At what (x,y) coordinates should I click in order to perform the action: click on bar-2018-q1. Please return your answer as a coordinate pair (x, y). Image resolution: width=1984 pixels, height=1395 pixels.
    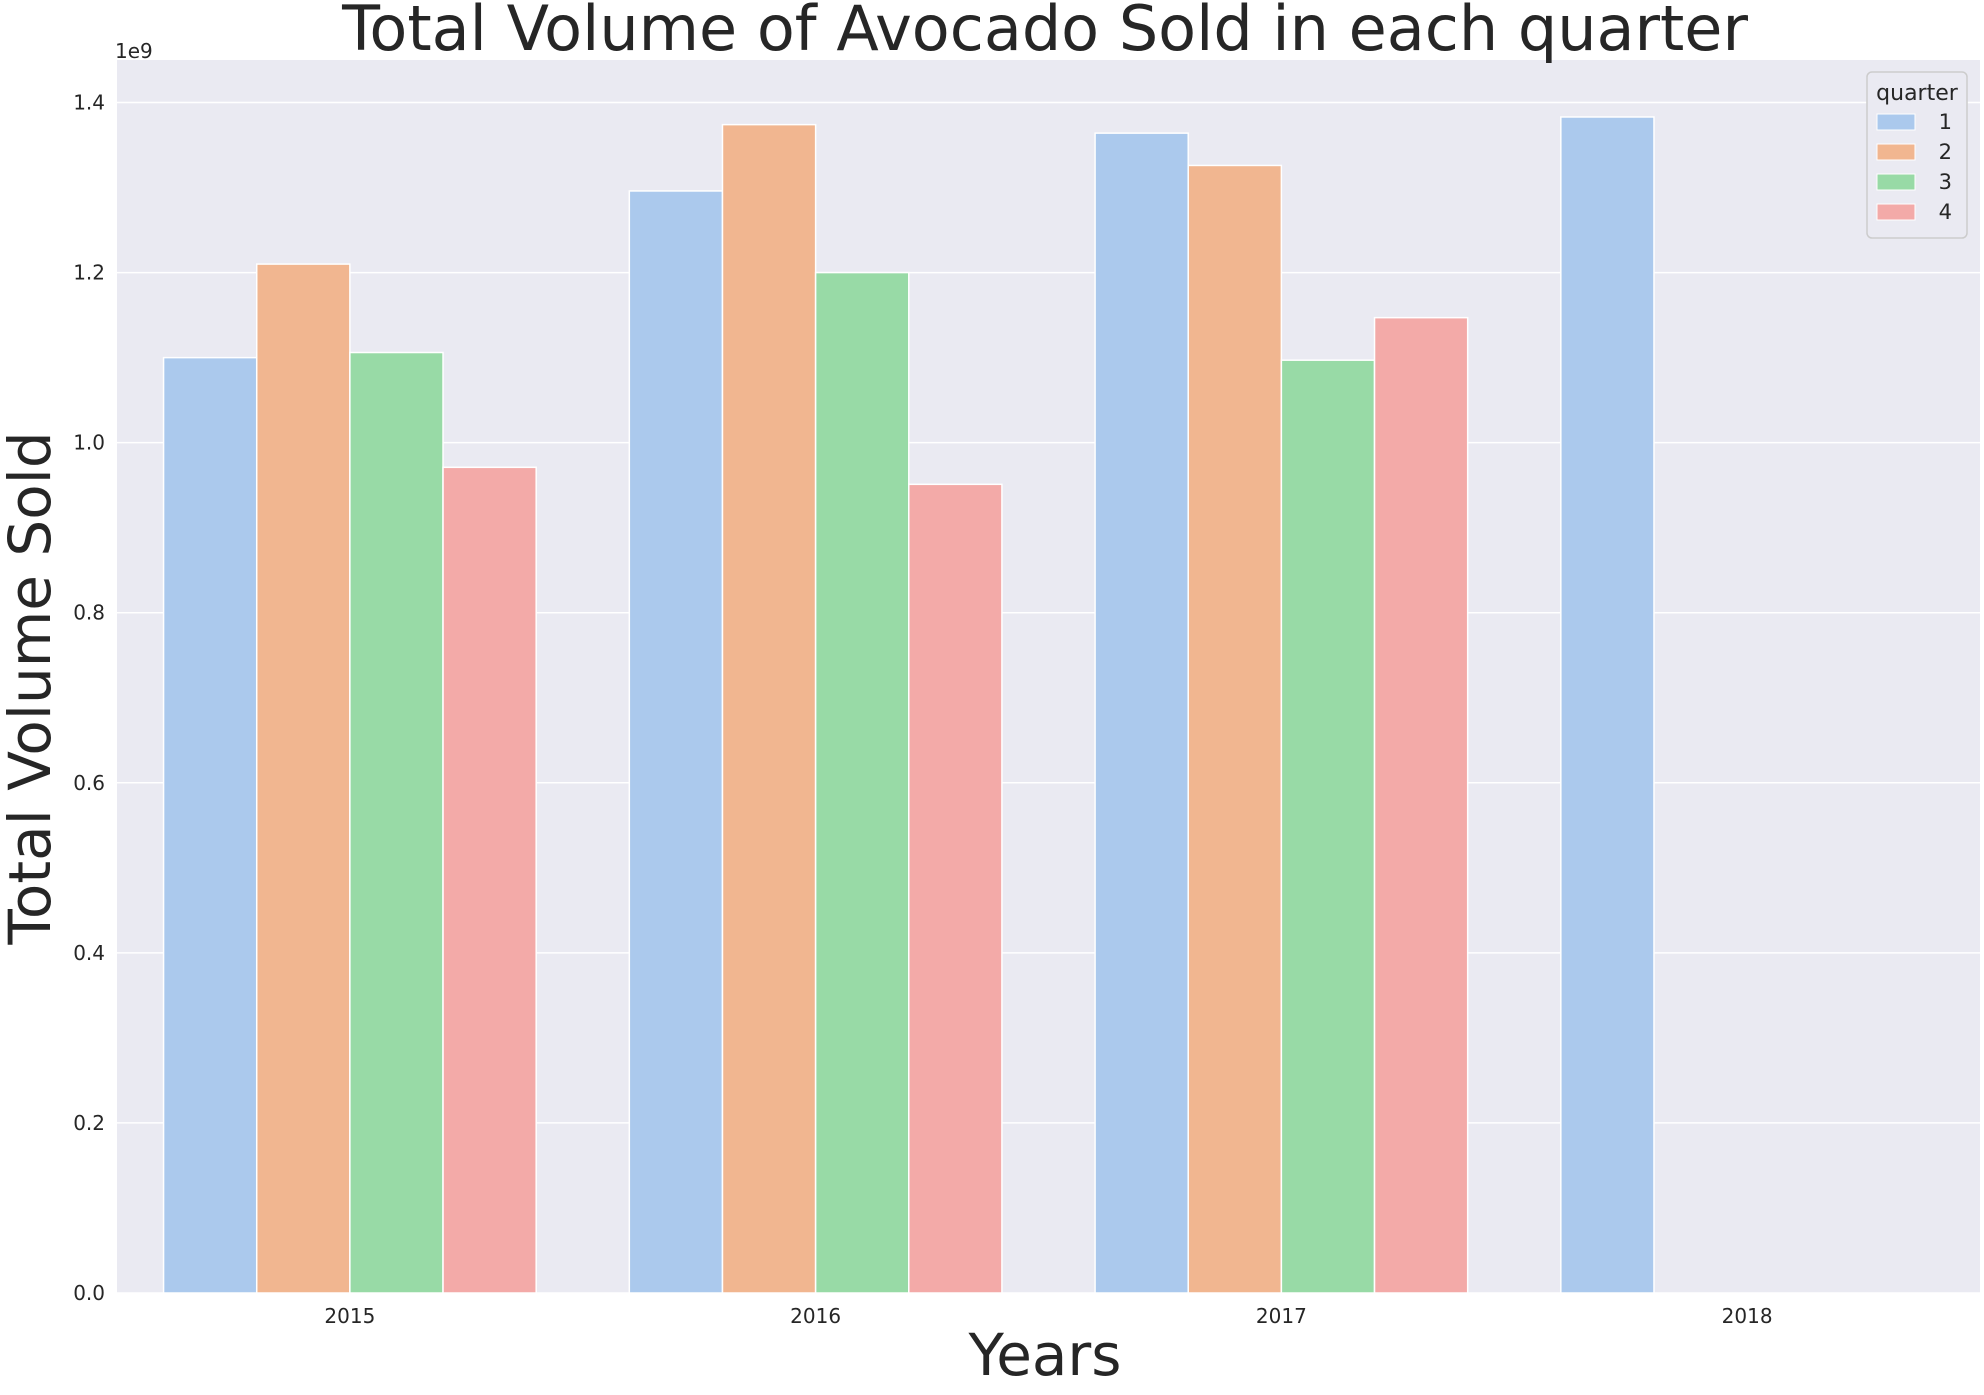
    Looking at the image, I should click on (1607, 705).